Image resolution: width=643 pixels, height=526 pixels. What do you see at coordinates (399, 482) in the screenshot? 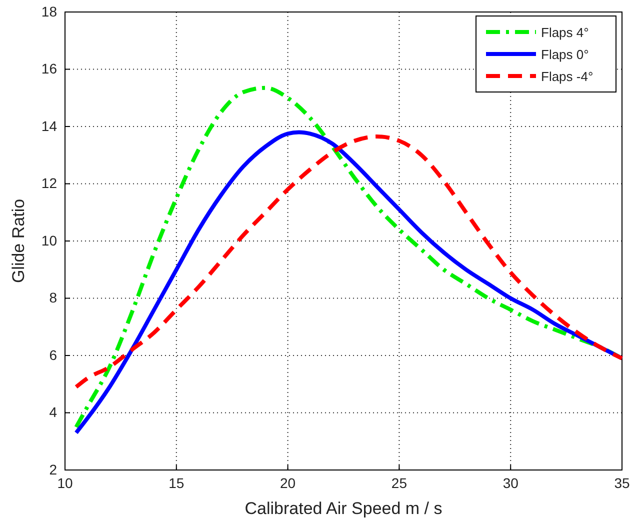
I see `x-tick-label: 25` at bounding box center [399, 482].